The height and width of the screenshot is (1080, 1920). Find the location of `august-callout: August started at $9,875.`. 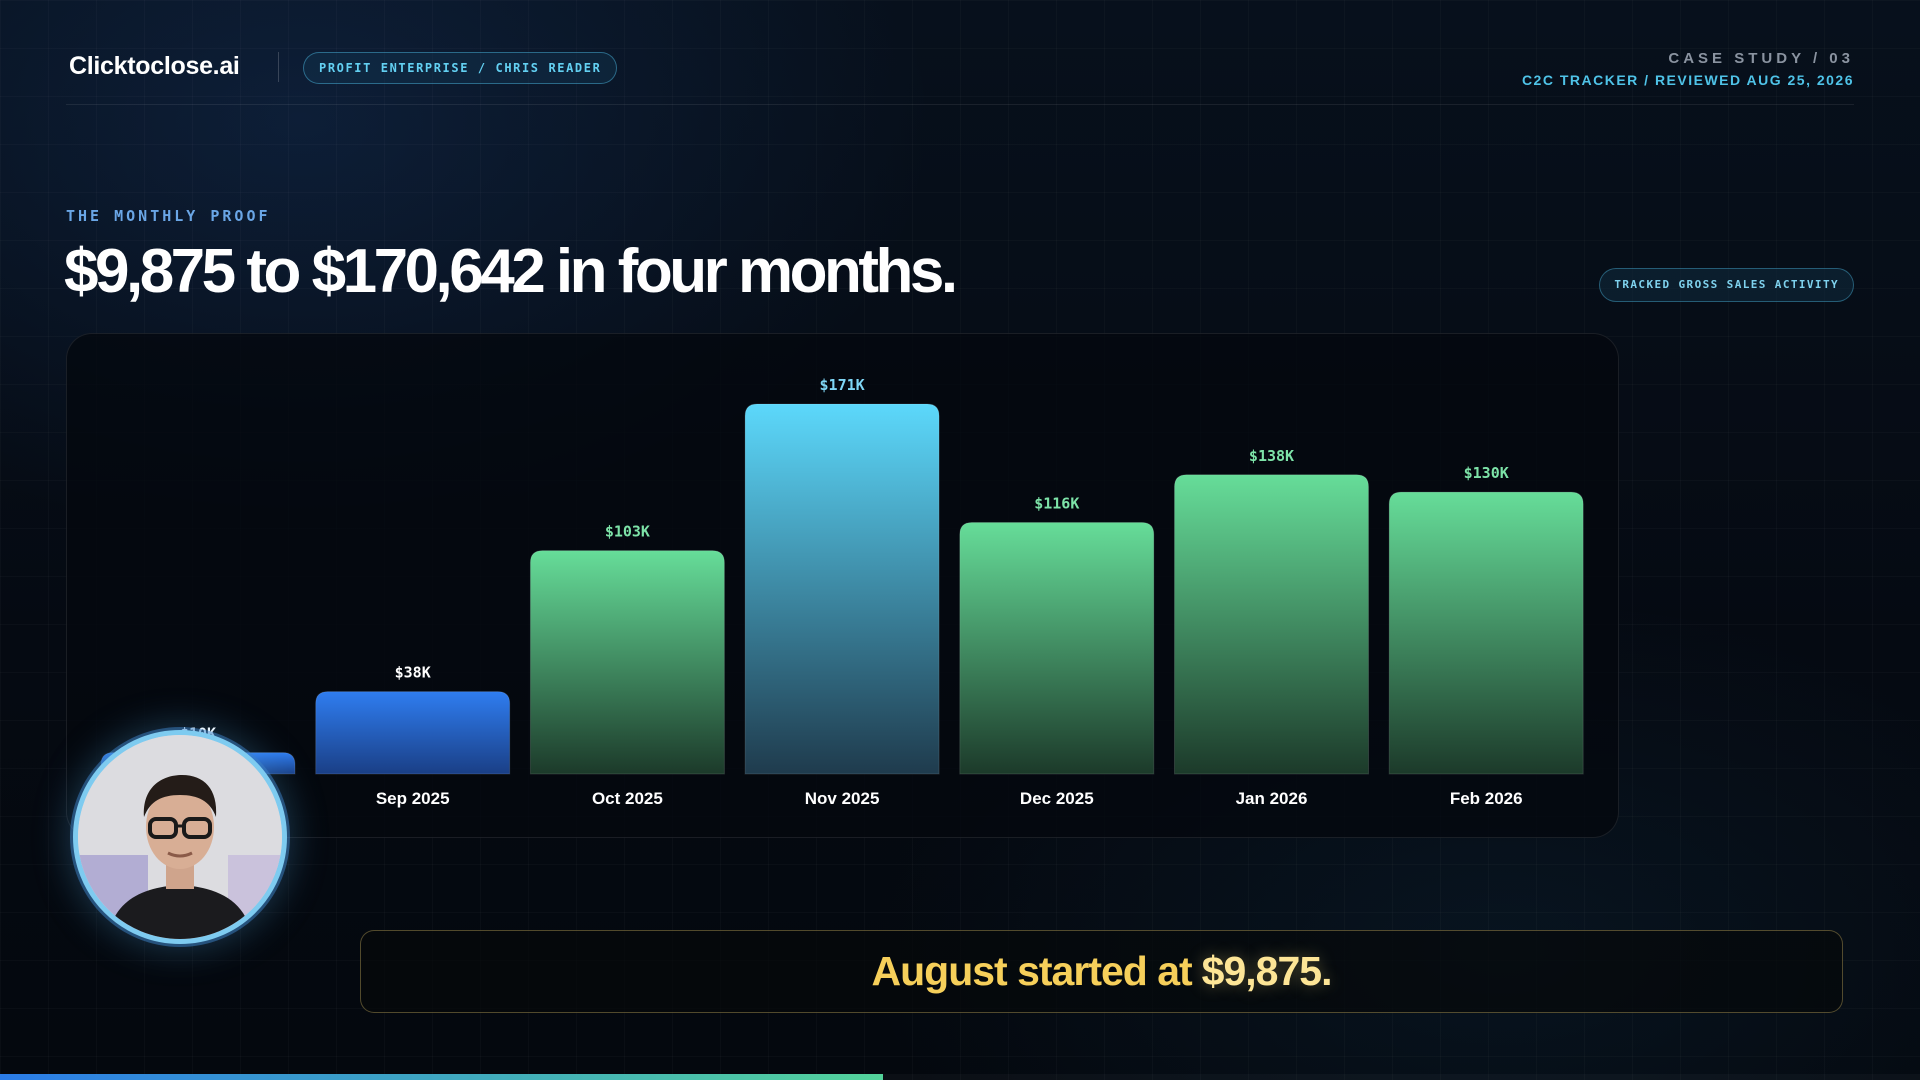

august-callout: August started at $9,875. is located at coordinates (1101, 971).